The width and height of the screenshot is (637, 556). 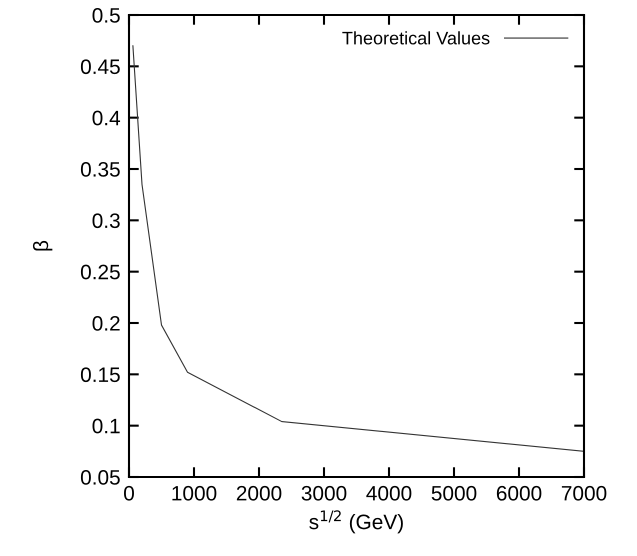 What do you see at coordinates (324, 493) in the screenshot?
I see `x-tick-label: 3000` at bounding box center [324, 493].